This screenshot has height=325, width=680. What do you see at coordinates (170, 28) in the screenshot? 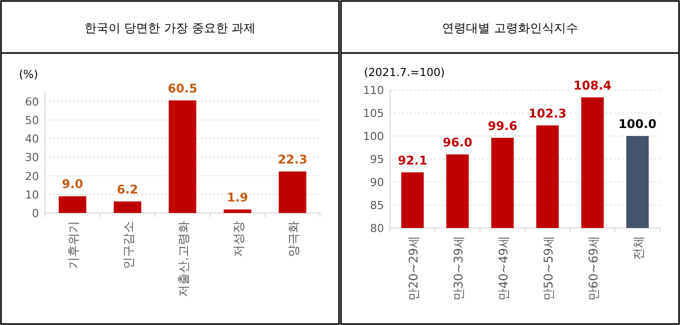
I see `chart-title: 한국이 당면한 가장 중요한 과제` at bounding box center [170, 28].